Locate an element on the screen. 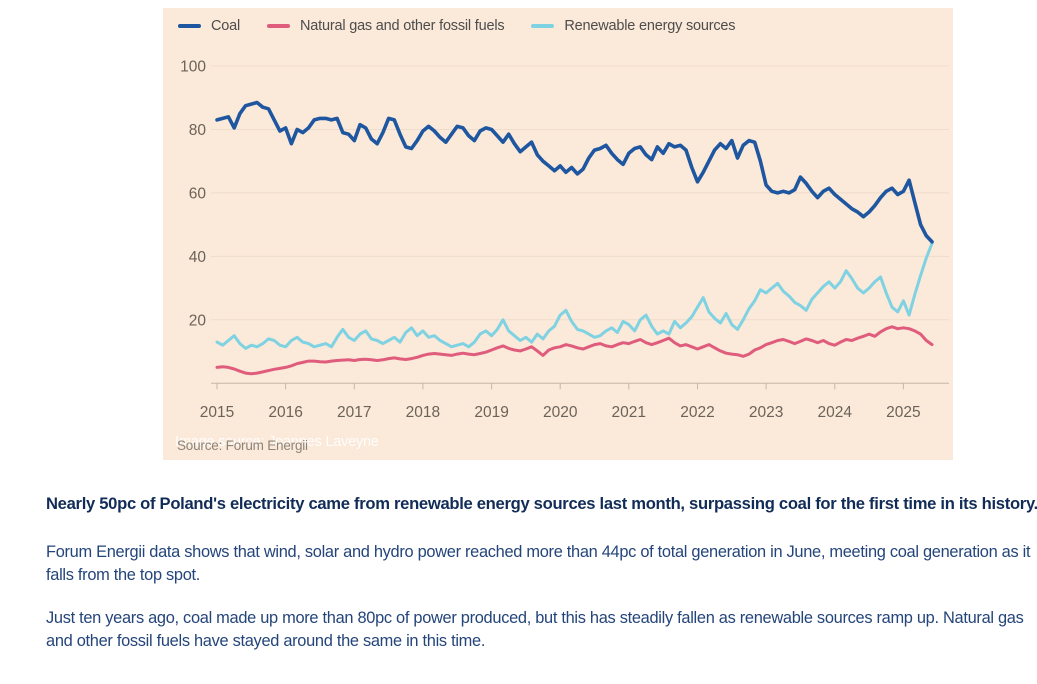  legend-item-gas: Natural gas and other fossil fuels is located at coordinates (386, 26).